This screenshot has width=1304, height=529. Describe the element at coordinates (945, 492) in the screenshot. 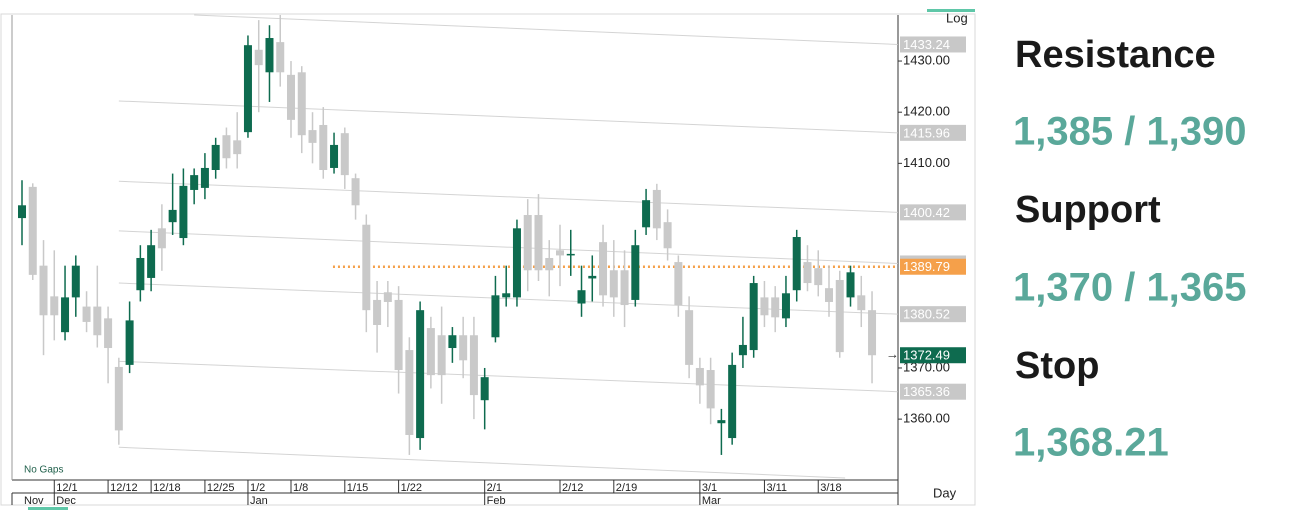

I see `period: Day` at that location.